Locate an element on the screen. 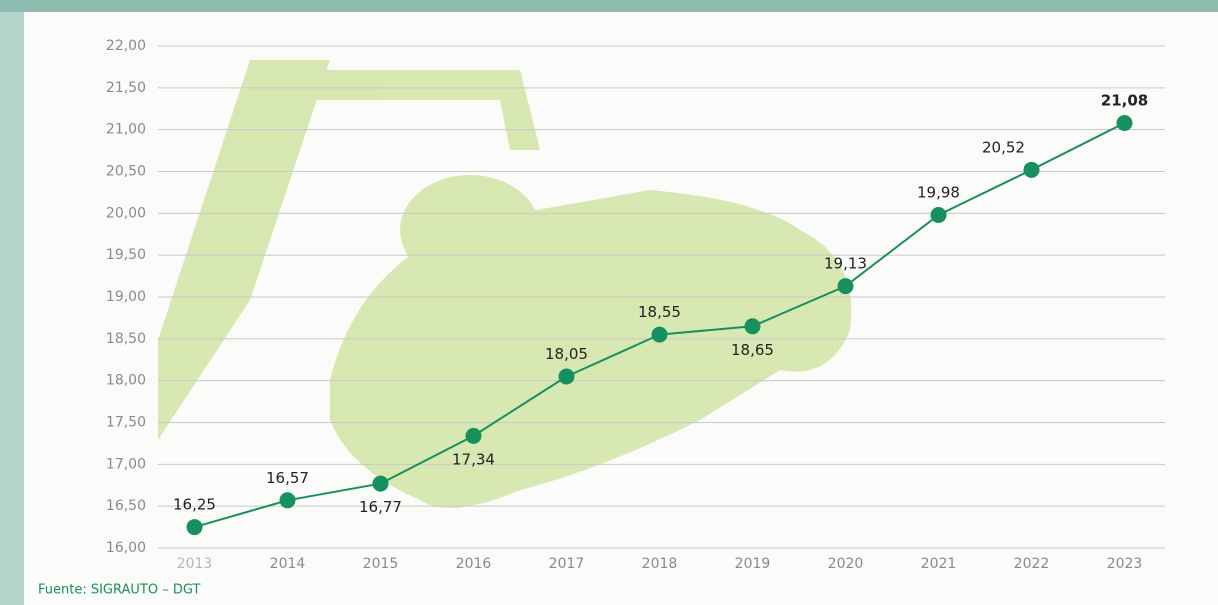 This screenshot has width=1218, height=605. value-label: 18,05 is located at coordinates (566, 354).